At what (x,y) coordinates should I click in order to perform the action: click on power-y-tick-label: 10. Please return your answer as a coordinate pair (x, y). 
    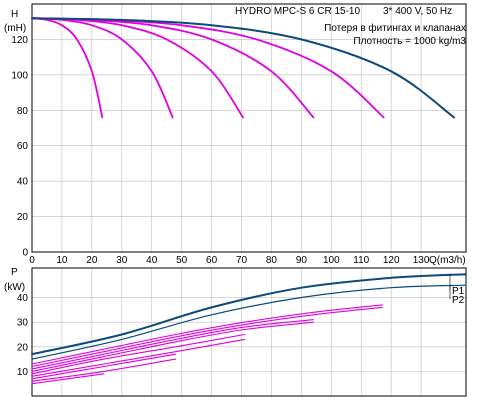
    Looking at the image, I should click on (23, 372).